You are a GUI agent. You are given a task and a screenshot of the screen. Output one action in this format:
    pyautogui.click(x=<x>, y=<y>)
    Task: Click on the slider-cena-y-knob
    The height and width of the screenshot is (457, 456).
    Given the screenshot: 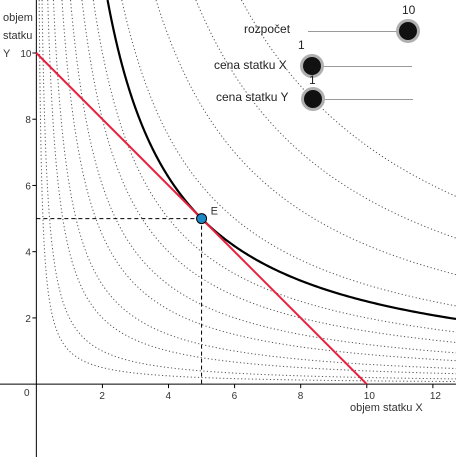 What is the action you would take?
    pyautogui.click(x=313, y=99)
    